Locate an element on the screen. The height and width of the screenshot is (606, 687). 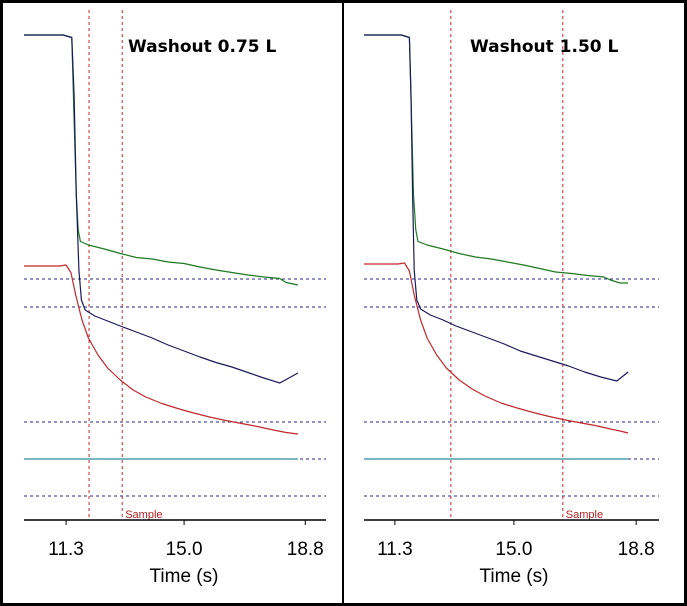
chart-title: Washout 0.75 L is located at coordinates (202, 47).